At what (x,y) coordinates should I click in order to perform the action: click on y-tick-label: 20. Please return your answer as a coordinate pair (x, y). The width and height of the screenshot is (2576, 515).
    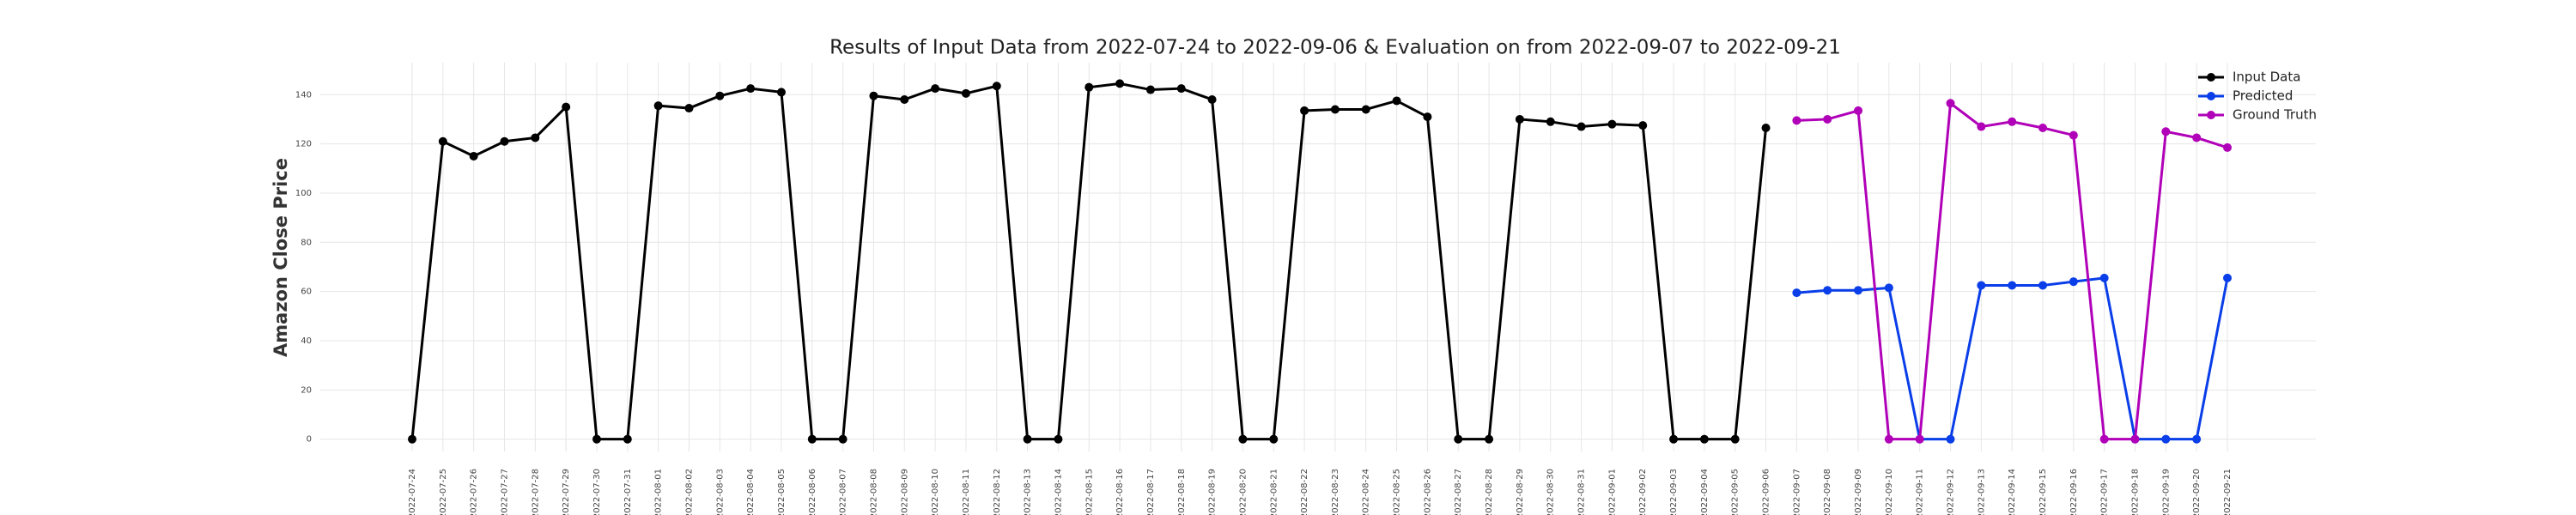
    Looking at the image, I should click on (306, 390).